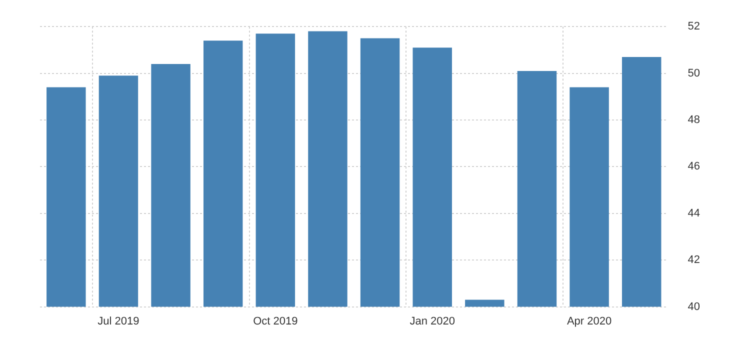 The image size is (730, 340). I want to click on x-tick-label: Jan 2020, so click(432, 321).